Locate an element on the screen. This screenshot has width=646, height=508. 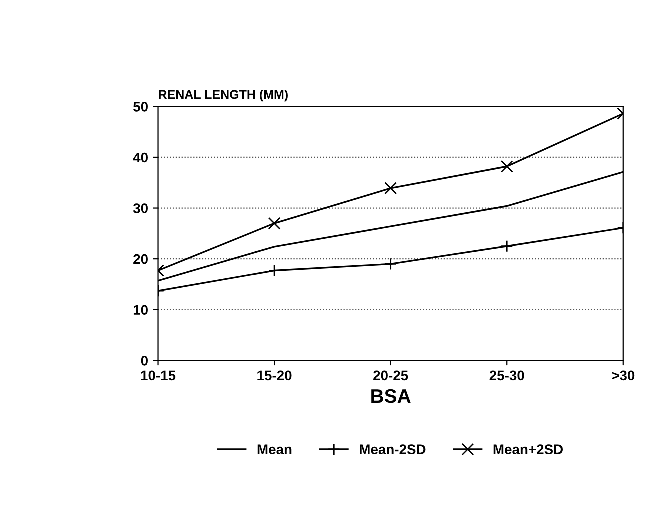
x-axis-title: BSA is located at coordinates (391, 396).